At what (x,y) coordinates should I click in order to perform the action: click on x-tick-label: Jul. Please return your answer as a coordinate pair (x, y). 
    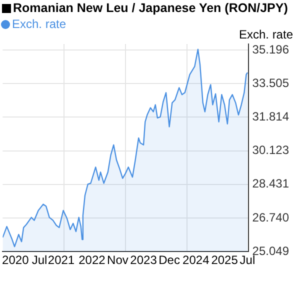
    Looking at the image, I should click on (40, 260).